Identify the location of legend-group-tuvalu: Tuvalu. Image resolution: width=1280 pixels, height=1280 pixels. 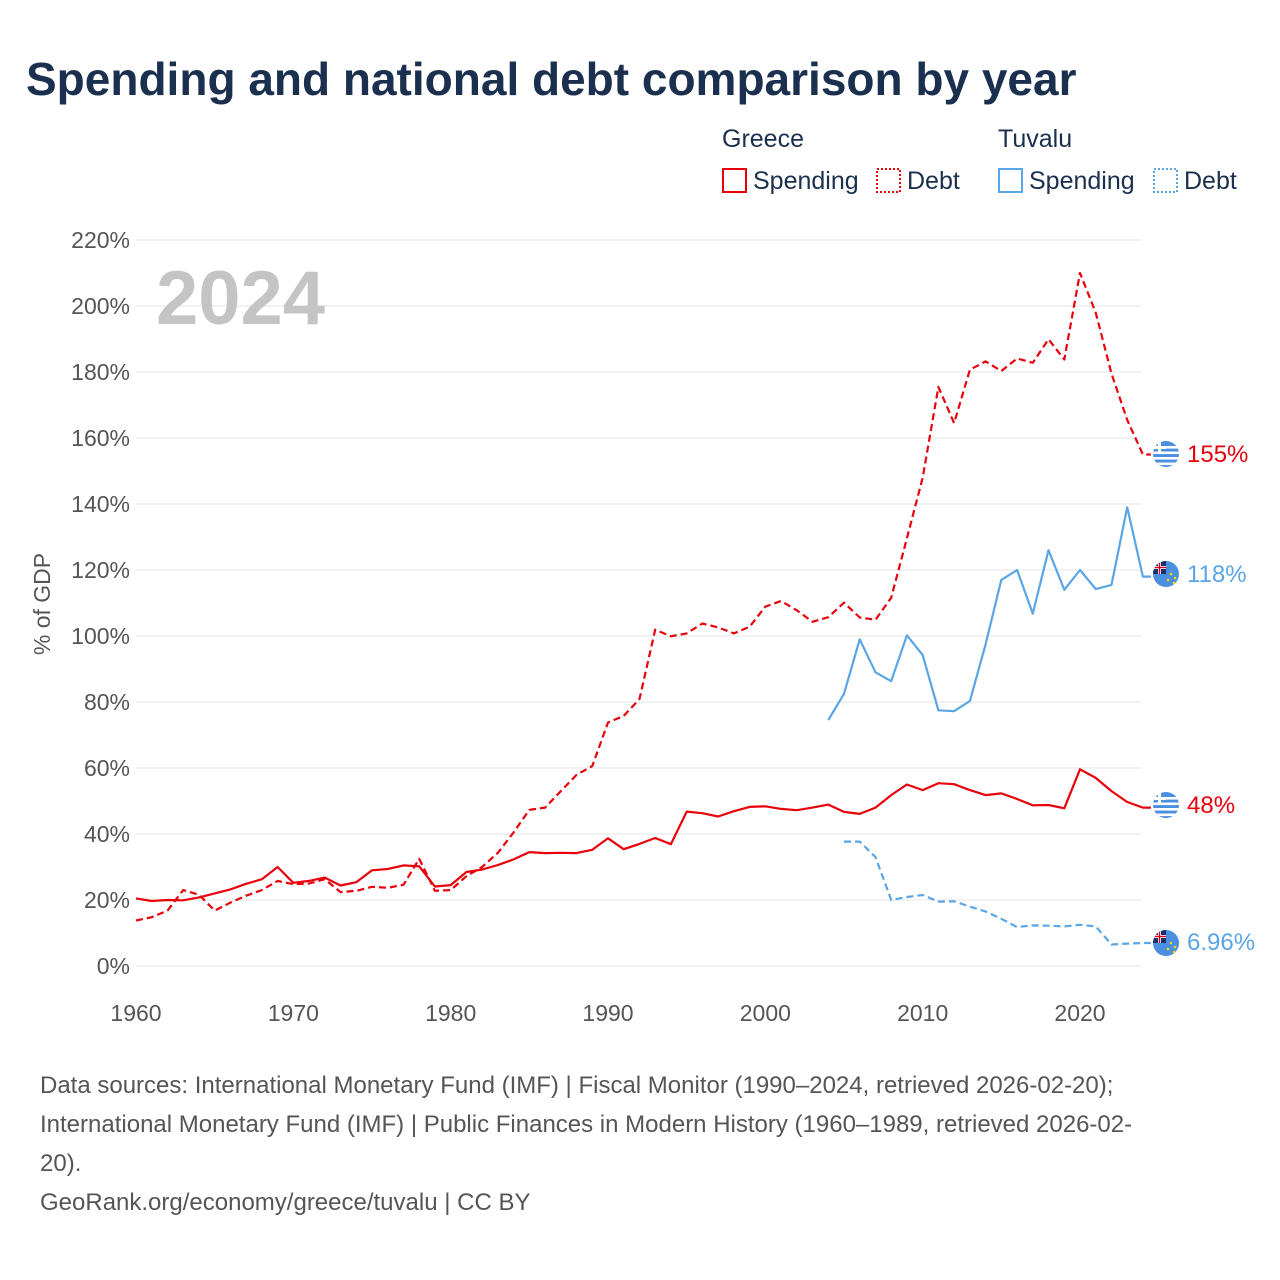
(1035, 139).